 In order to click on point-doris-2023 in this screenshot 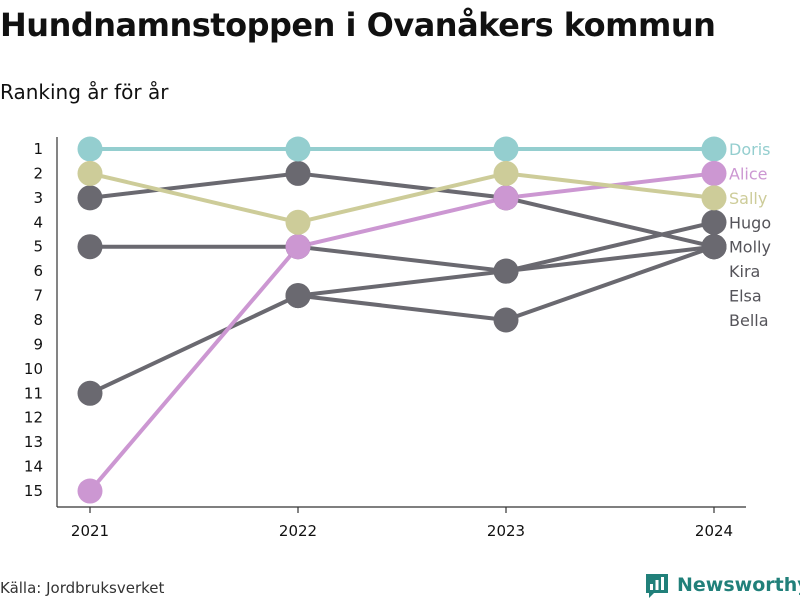, I will do `click(506, 149)`.